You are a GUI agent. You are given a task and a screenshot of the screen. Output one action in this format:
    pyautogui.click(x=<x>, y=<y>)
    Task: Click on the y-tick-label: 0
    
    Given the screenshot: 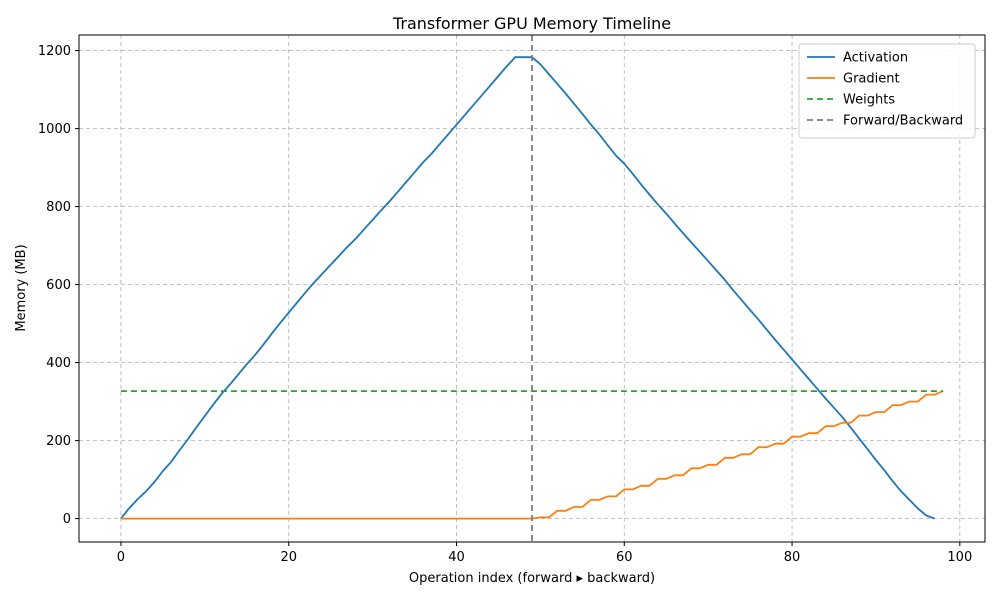 What is the action you would take?
    pyautogui.click(x=67, y=519)
    